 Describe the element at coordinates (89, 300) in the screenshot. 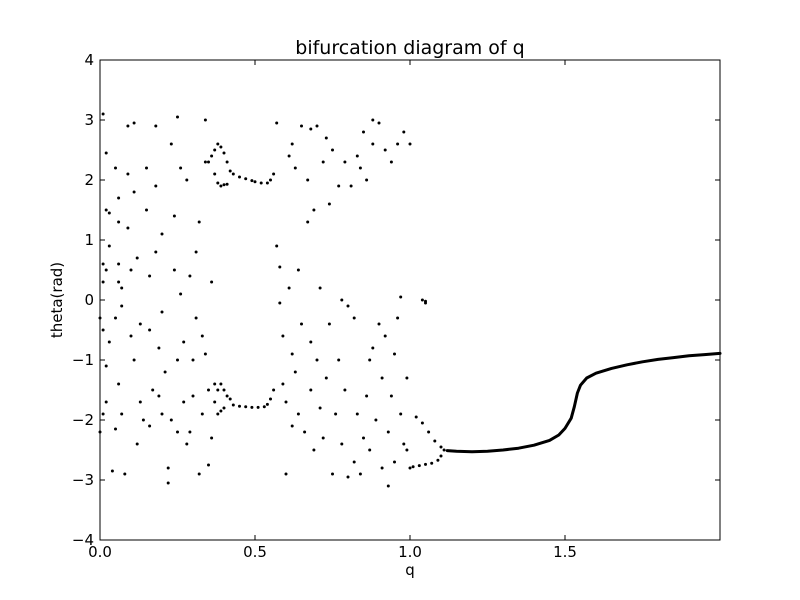

I see `y-tick-label: 0` at that location.